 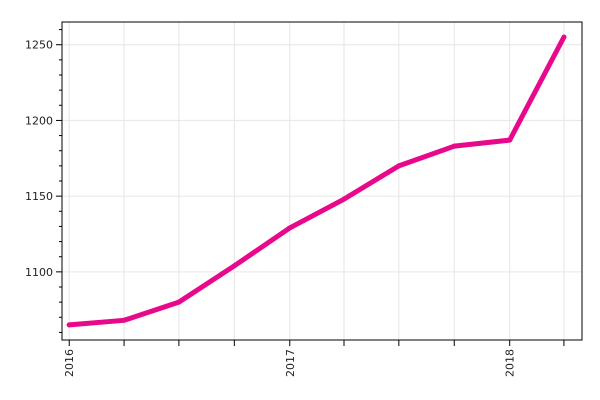 What do you see at coordinates (39, 120) in the screenshot?
I see `y-tick-label: 1200` at bounding box center [39, 120].